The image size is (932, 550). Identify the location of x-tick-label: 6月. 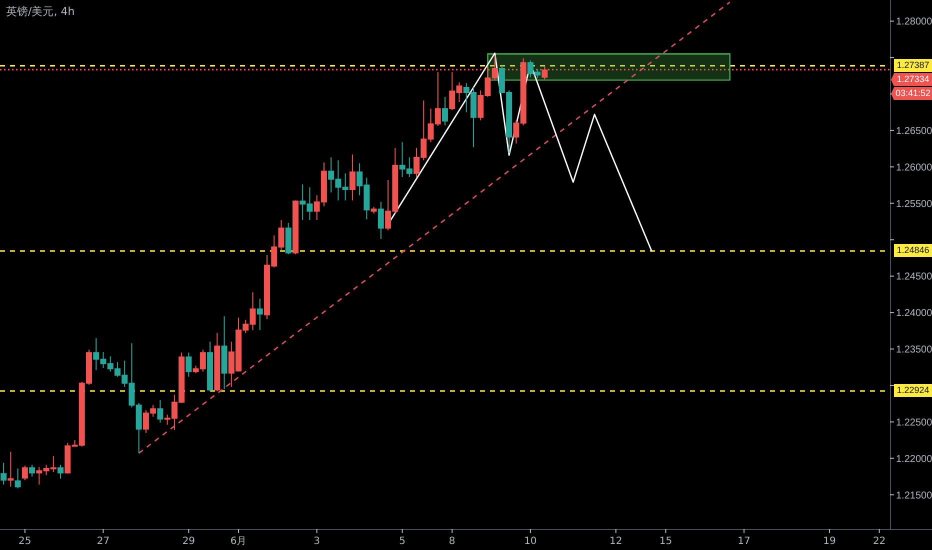
(238, 541).